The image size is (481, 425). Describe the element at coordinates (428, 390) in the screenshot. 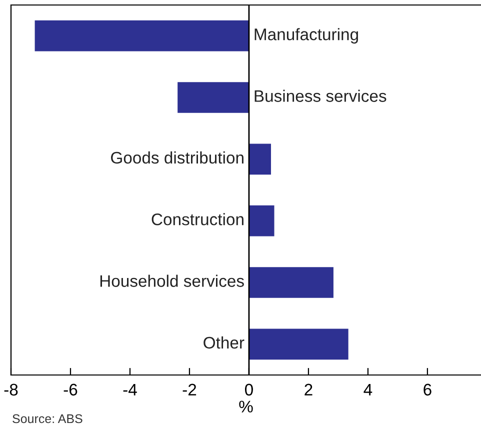

I see `x-tick-label: 6` at that location.